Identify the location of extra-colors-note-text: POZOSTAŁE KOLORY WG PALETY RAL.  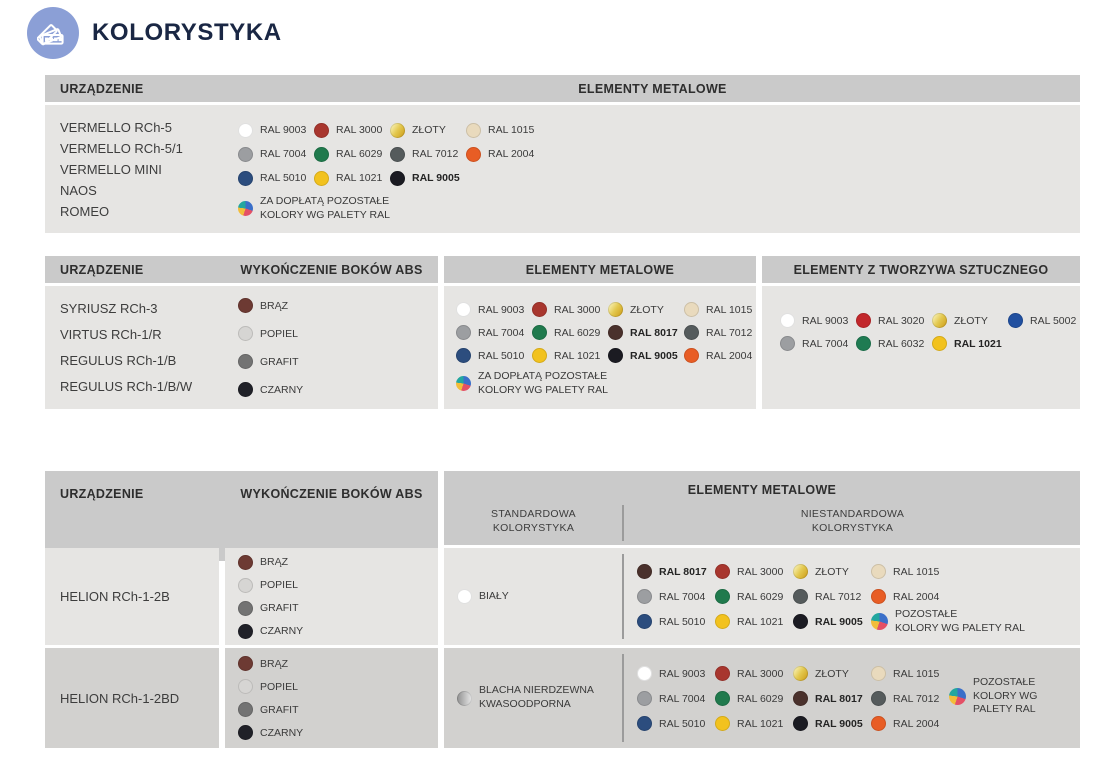
(960, 620).